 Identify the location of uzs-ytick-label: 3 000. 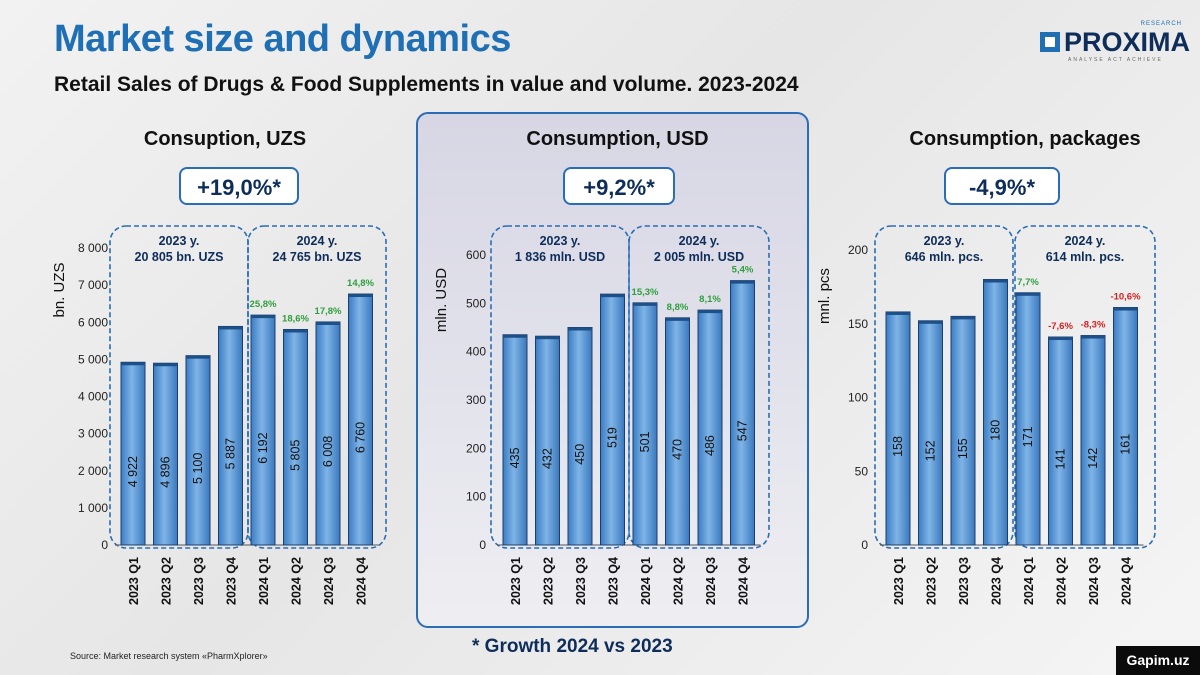
(93, 434).